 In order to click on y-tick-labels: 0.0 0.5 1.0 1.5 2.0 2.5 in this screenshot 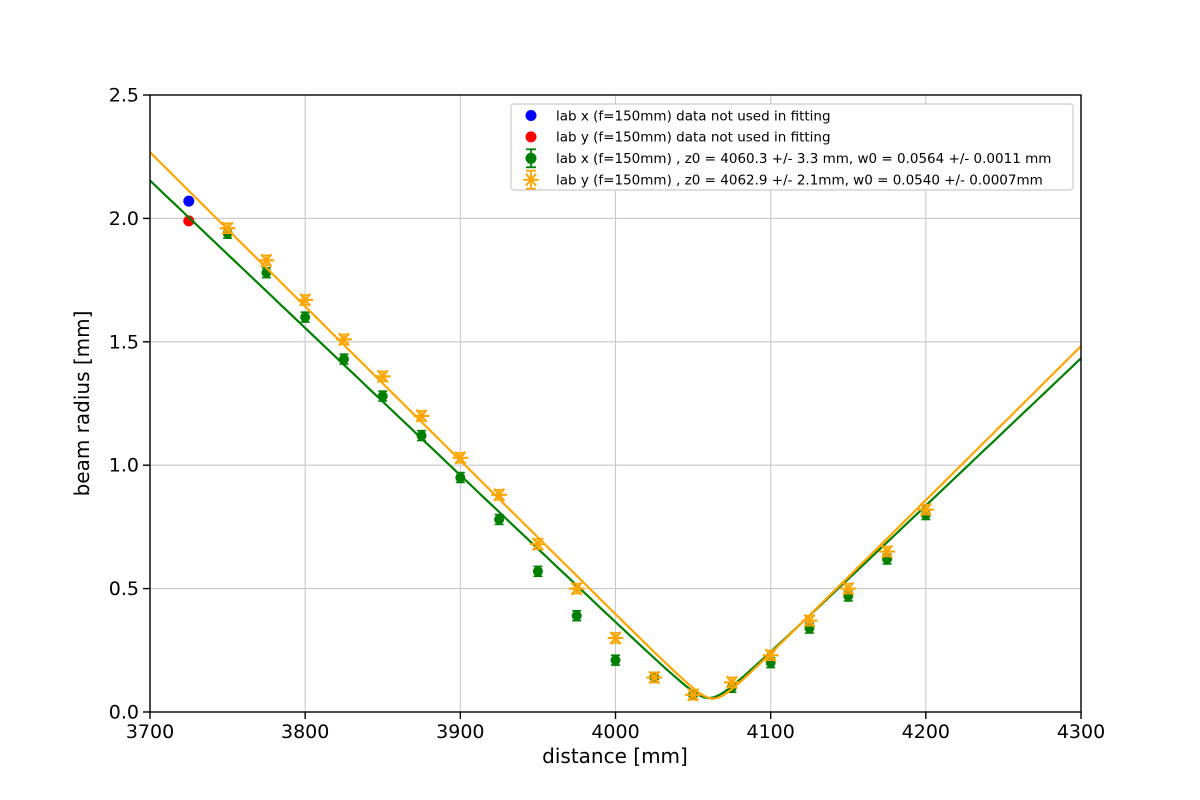, I will do `click(124, 404)`.